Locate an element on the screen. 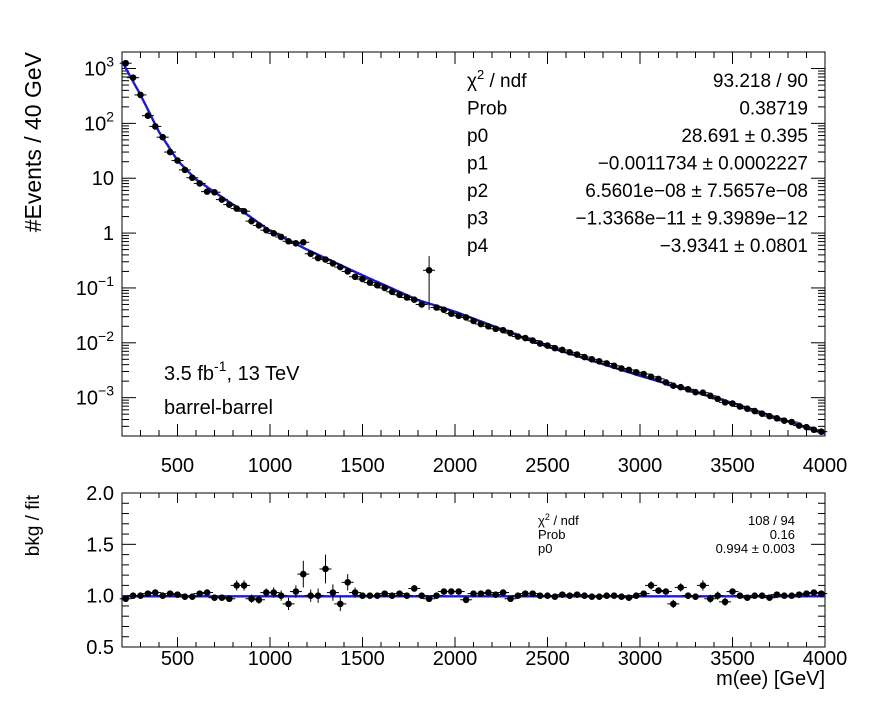 This screenshot has width=896, height=722. x-tick-label: 2500 is located at coordinates (547, 659).